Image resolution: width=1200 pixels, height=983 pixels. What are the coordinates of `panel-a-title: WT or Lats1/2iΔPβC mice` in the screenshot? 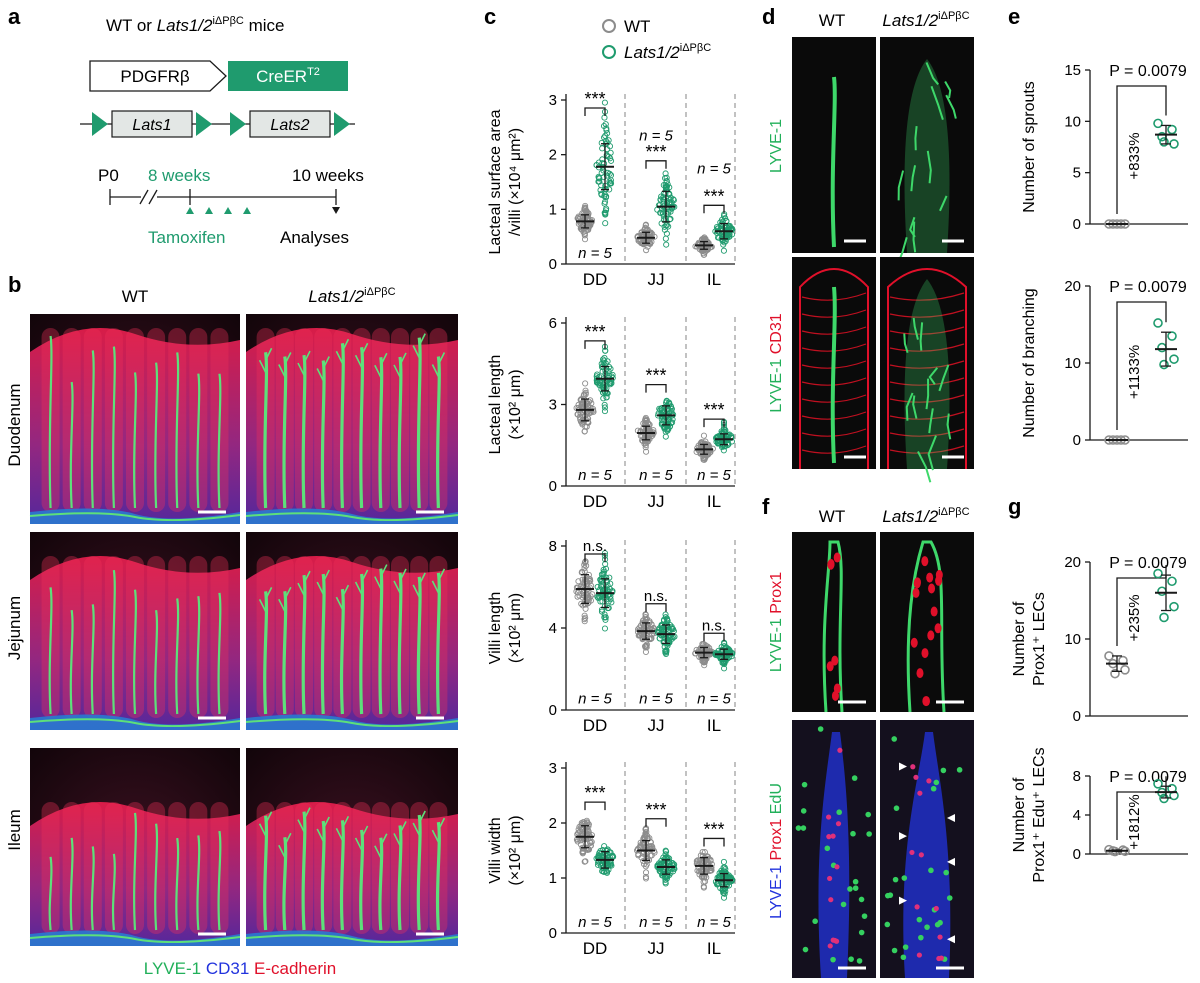 It's located at (195, 25).